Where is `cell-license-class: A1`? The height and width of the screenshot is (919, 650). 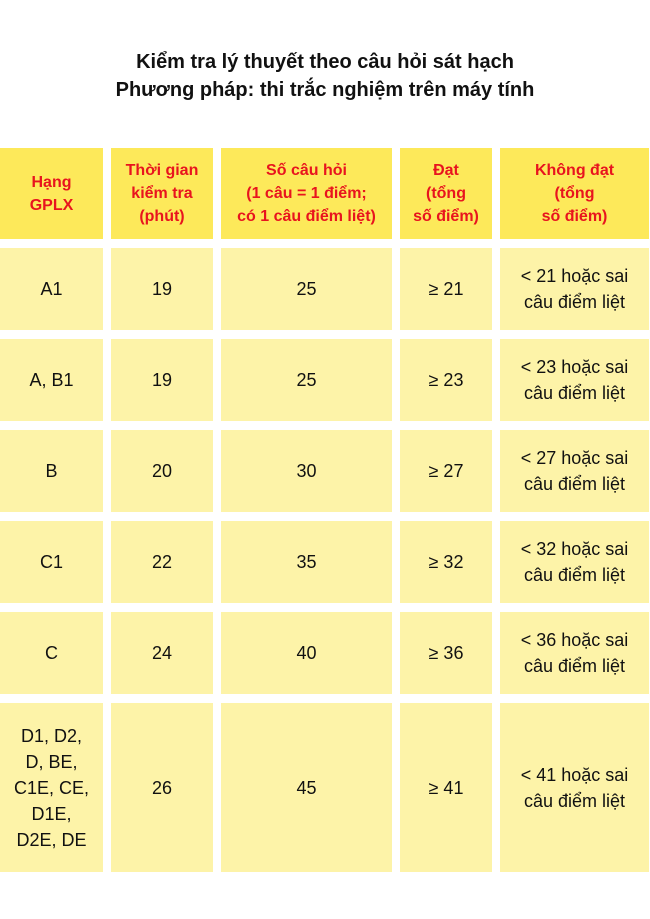 cell-license-class: A1 is located at coordinates (51, 289).